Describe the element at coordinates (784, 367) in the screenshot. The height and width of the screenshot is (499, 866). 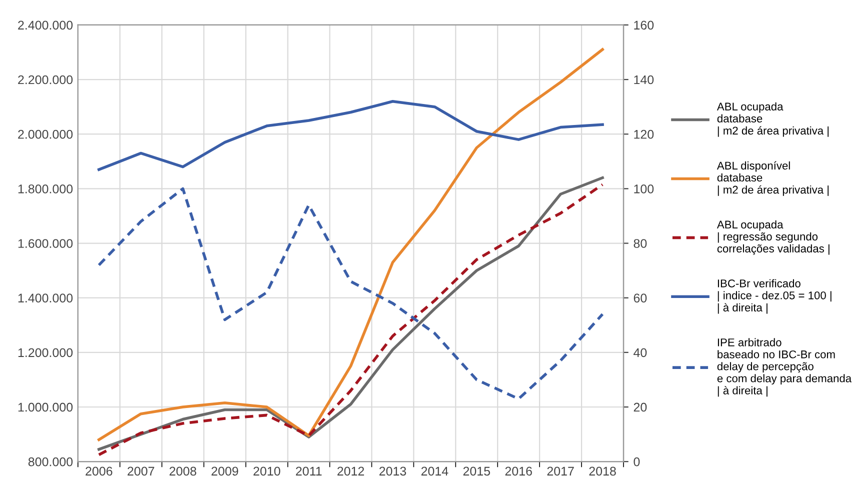
I see `legend-label: IPE arbitrado baseado no IBC-Br com delay de percepção e com delay para demanda | à direita |` at that location.